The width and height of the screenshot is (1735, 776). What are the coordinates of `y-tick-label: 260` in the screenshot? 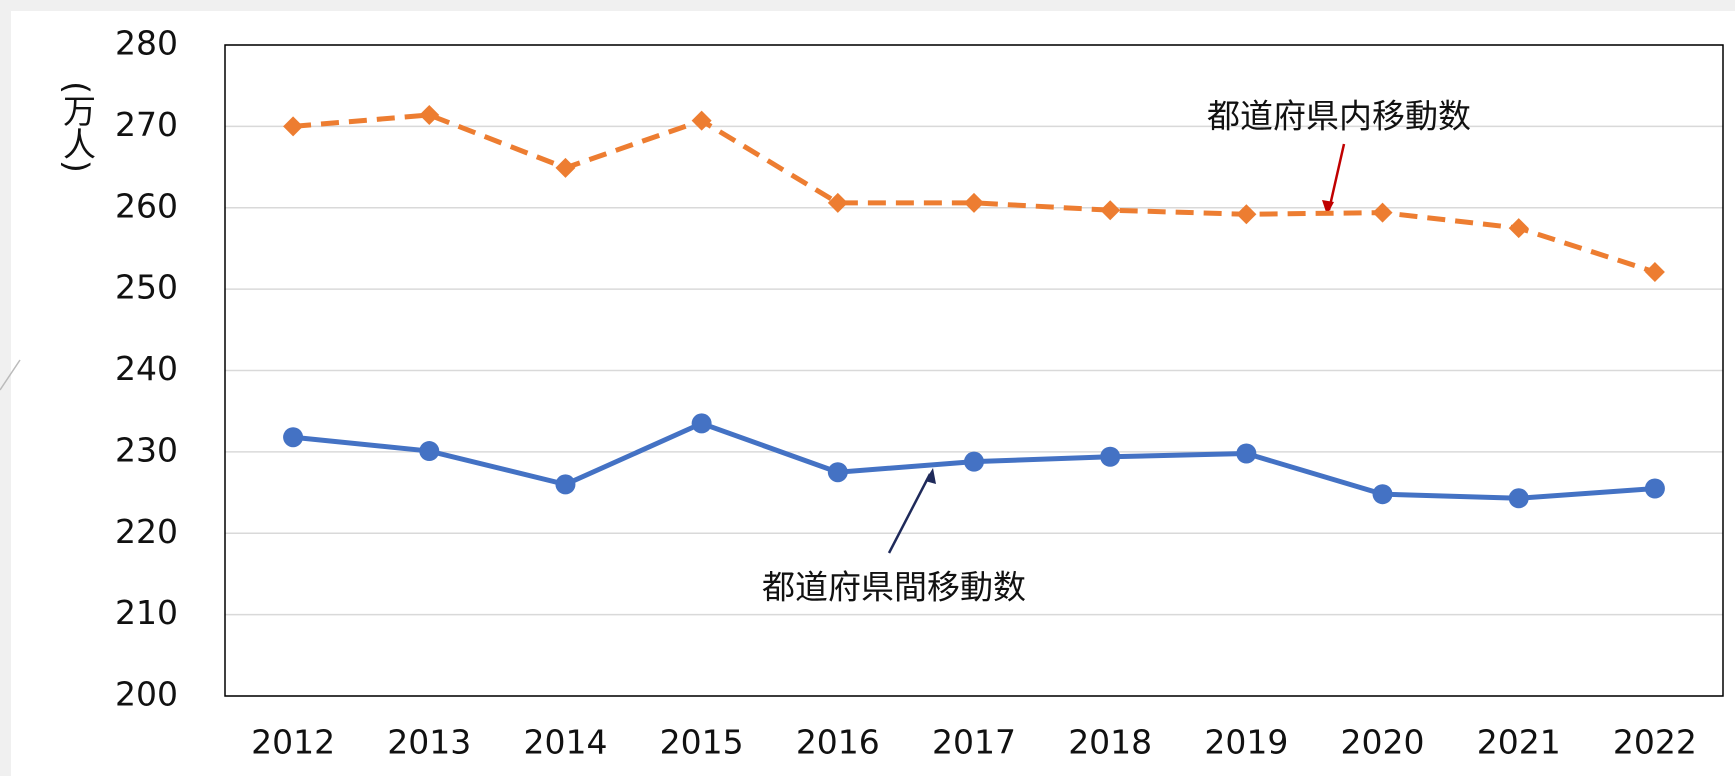 It's located at (146, 205).